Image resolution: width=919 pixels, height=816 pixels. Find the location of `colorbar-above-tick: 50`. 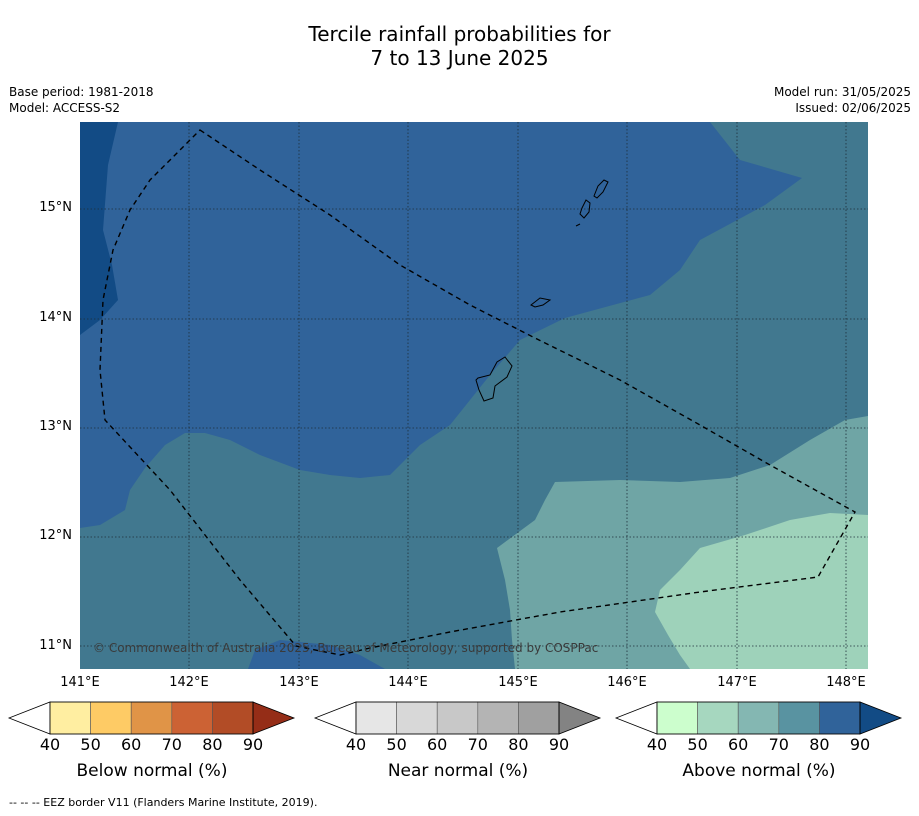

colorbar-above-tick: 50 is located at coordinates (697, 744).